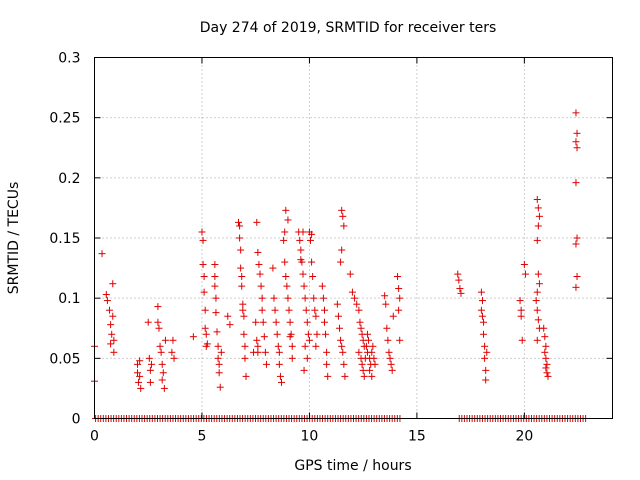 The height and width of the screenshot is (480, 640). Describe the element at coordinates (64, 119) in the screenshot. I see `y-tick-label: 0.25` at that location.